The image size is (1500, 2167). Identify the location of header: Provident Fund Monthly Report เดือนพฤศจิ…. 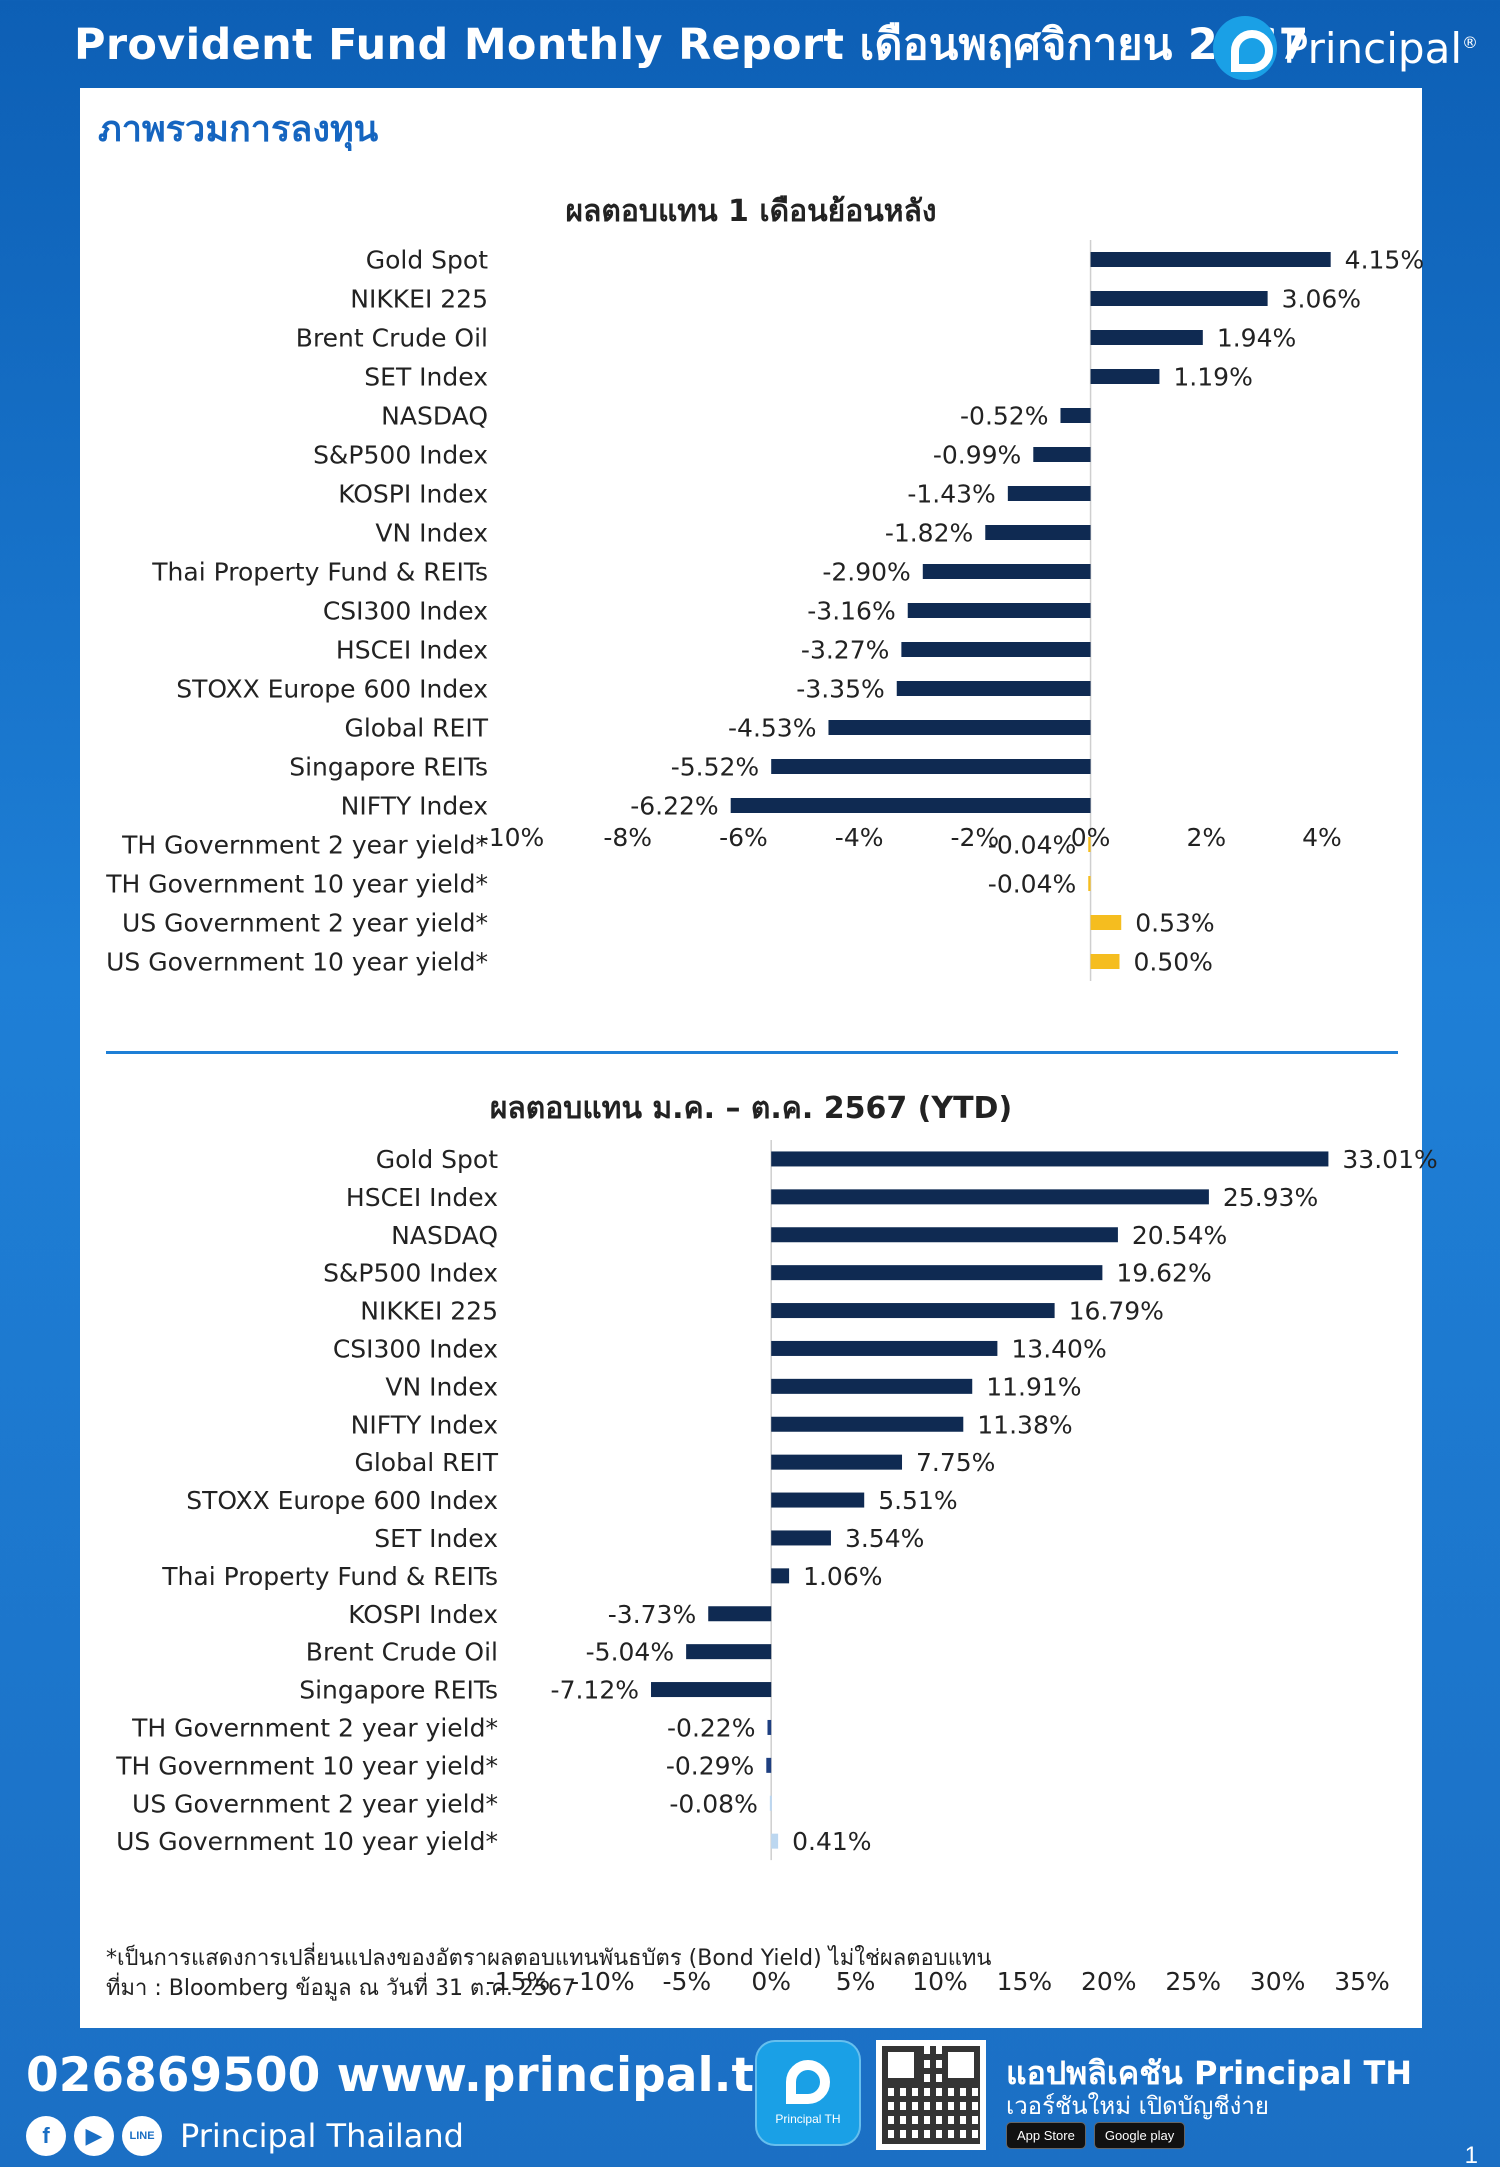
(750, 44).